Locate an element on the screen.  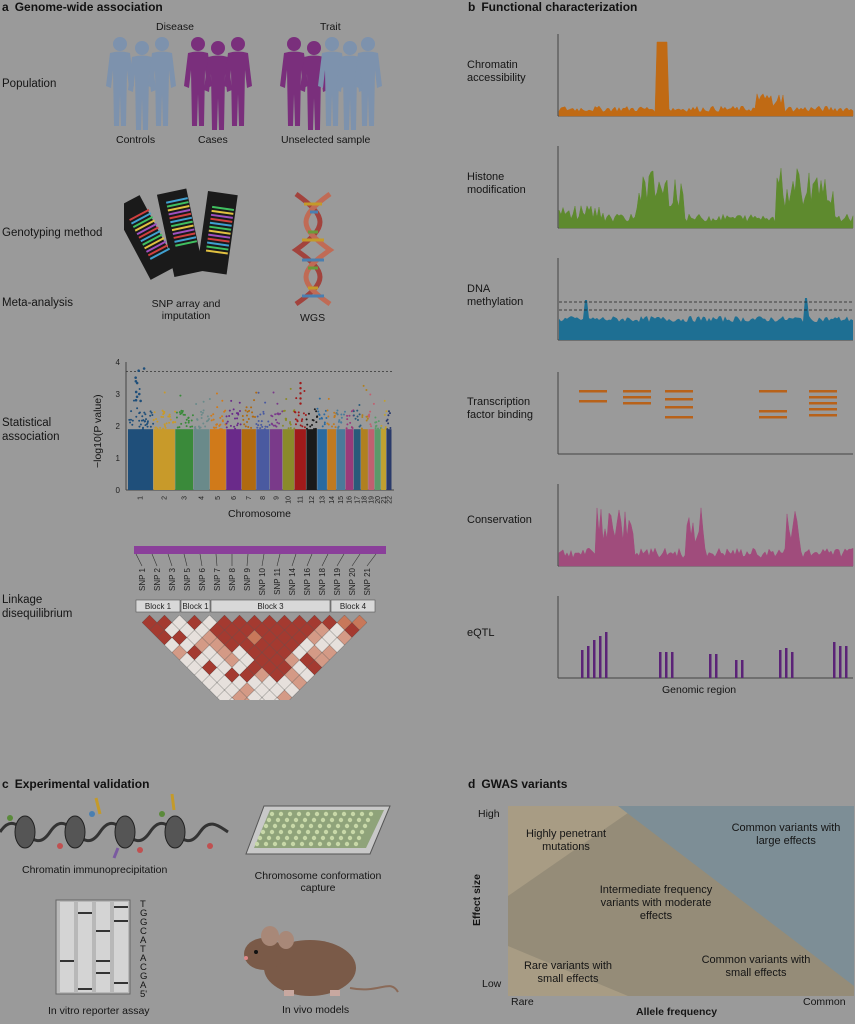
panel-d-letter: d is located at coordinates (472, 784).